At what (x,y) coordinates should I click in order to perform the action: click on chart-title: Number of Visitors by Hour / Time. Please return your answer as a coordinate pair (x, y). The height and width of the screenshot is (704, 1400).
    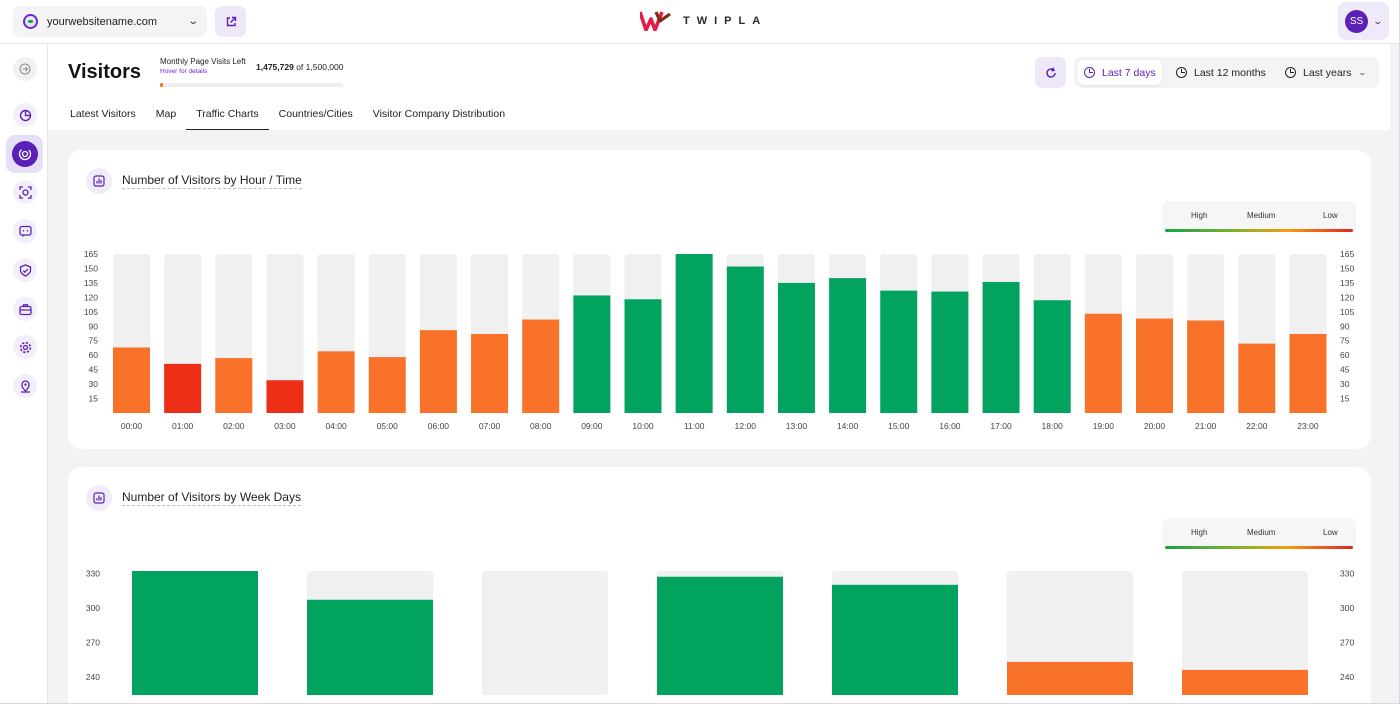
    Looking at the image, I should click on (212, 181).